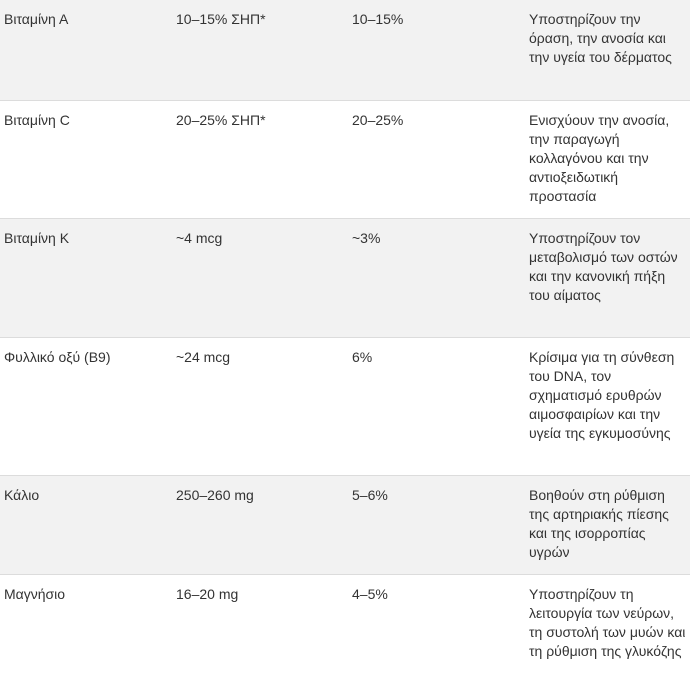 Image resolution: width=690 pixels, height=689 pixels. Describe the element at coordinates (37, 237) in the screenshot. I see `table-cell: Βιταμίνη K` at that location.